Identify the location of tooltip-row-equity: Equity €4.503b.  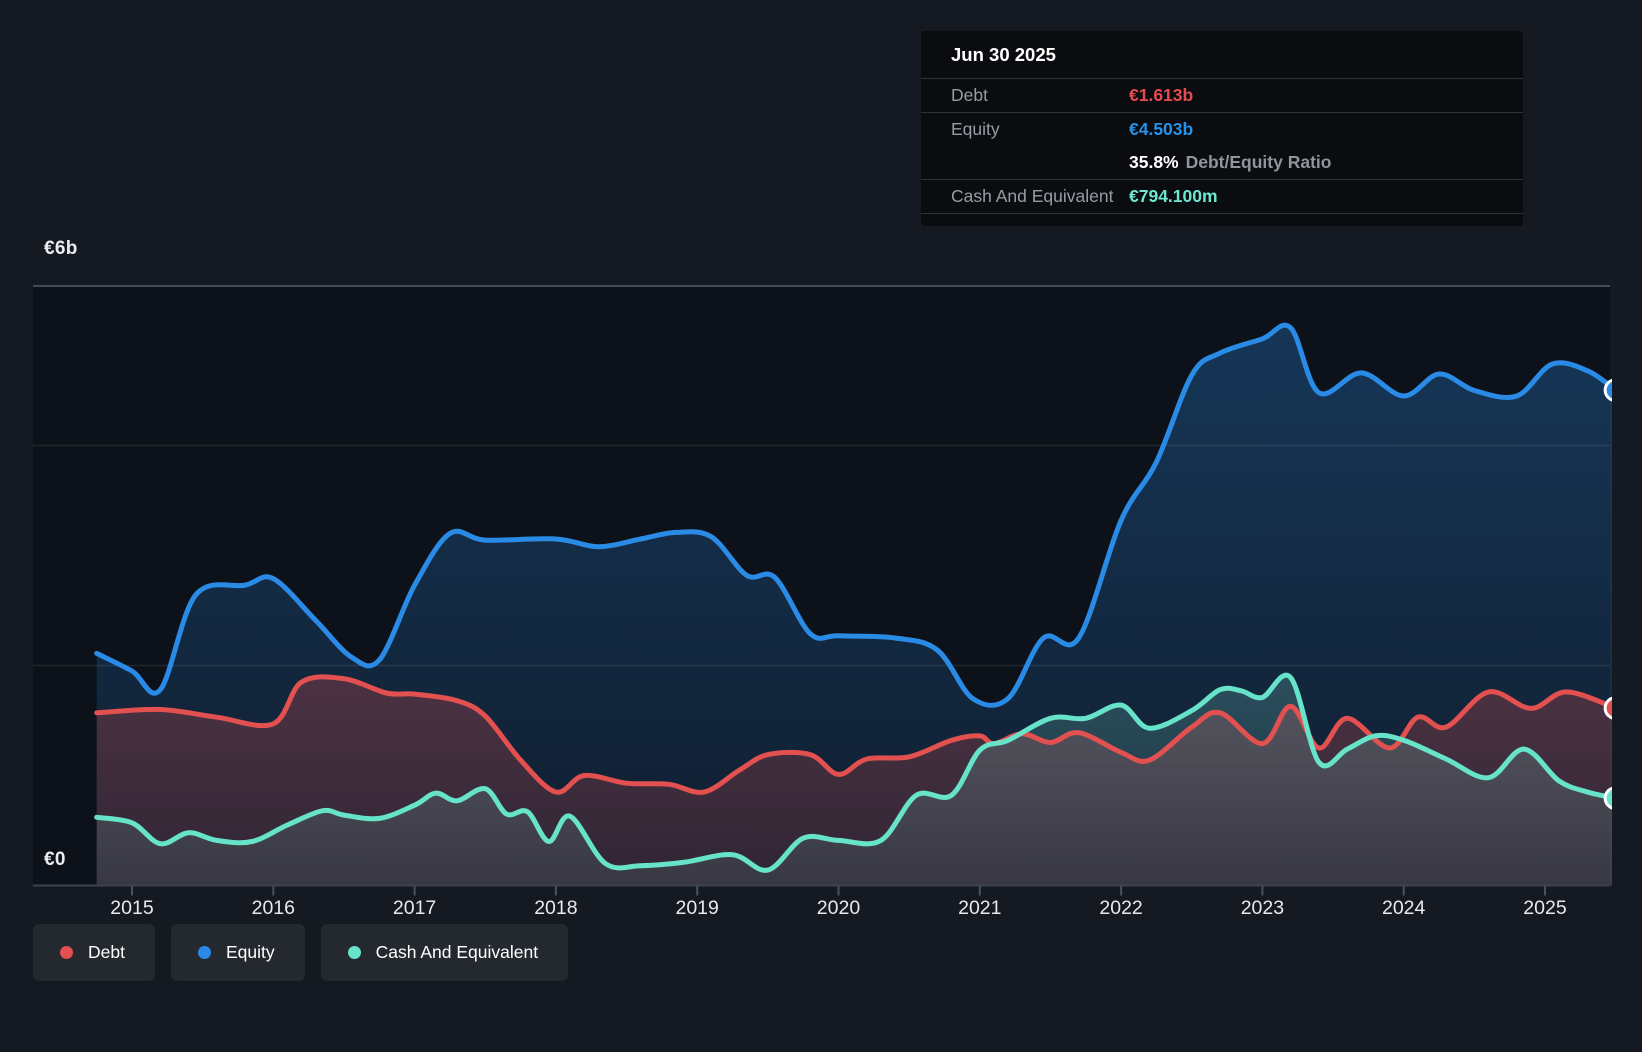
(1222, 129).